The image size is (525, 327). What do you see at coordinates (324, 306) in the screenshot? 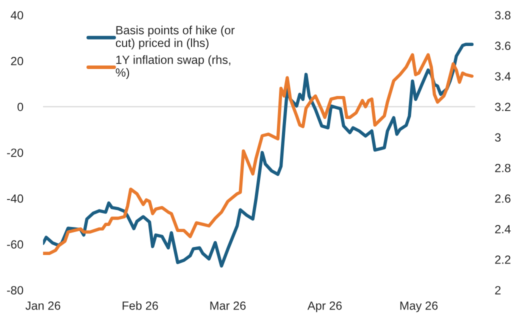
I see `x-tick-label: Apr 26` at bounding box center [324, 306].